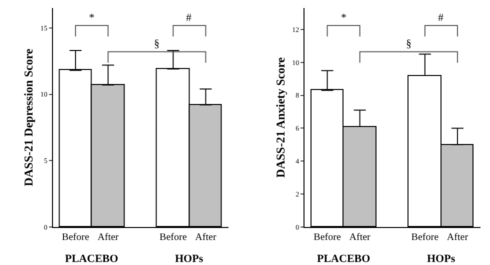  I want to click on y-axis-title: DASS-21 Depression Score, so click(29, 117).